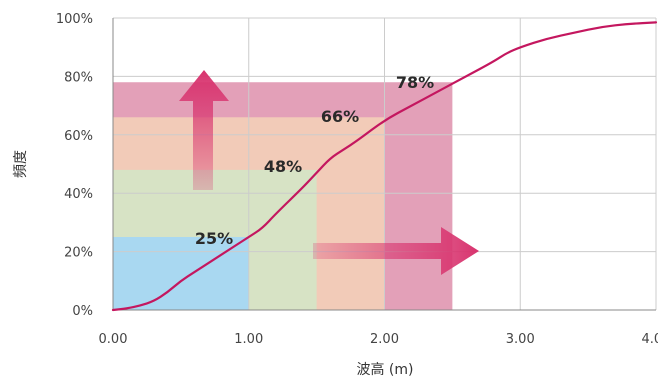 This screenshot has height=379, width=658. Describe the element at coordinates (204, 130) in the screenshot. I see `arrow-up-icon` at that location.